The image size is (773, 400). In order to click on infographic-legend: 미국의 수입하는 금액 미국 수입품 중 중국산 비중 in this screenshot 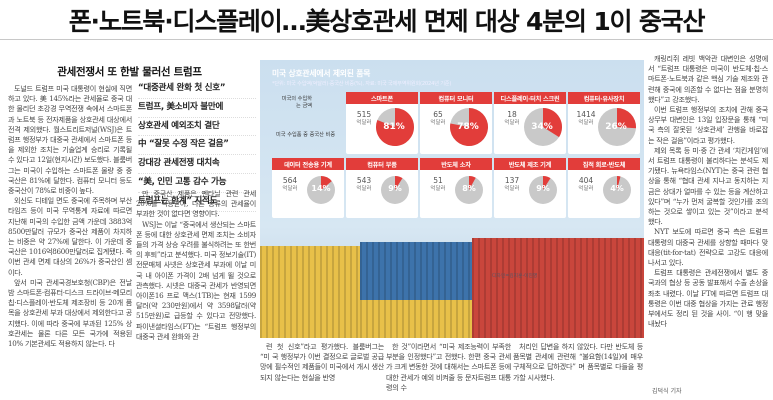, I will do `click(306, 121)`.